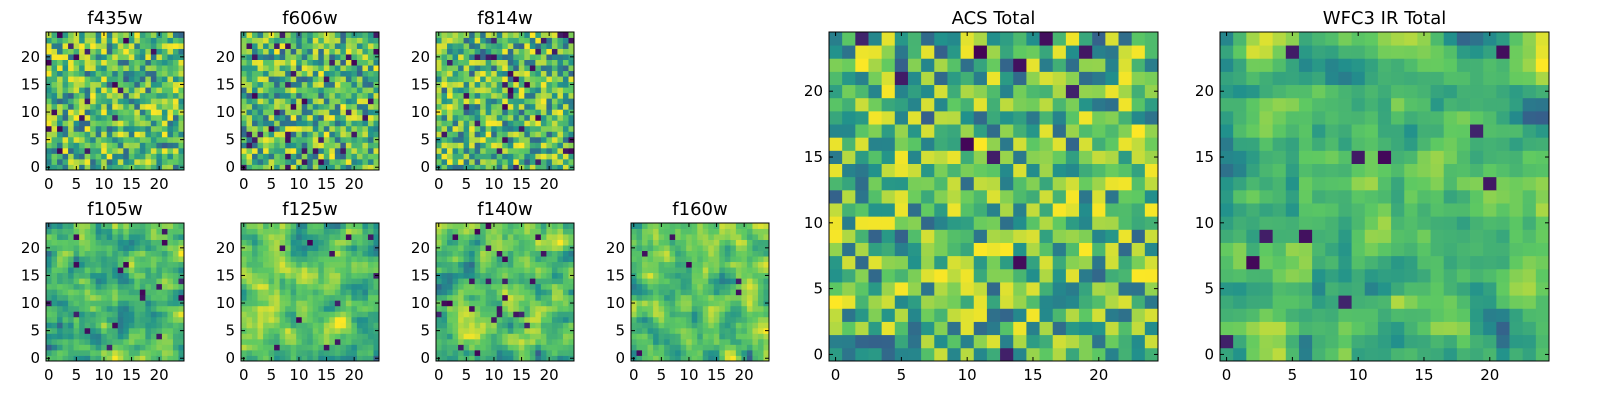 The height and width of the screenshot is (400, 1600). I want to click on y-tick-label: 15, so click(30, 275).